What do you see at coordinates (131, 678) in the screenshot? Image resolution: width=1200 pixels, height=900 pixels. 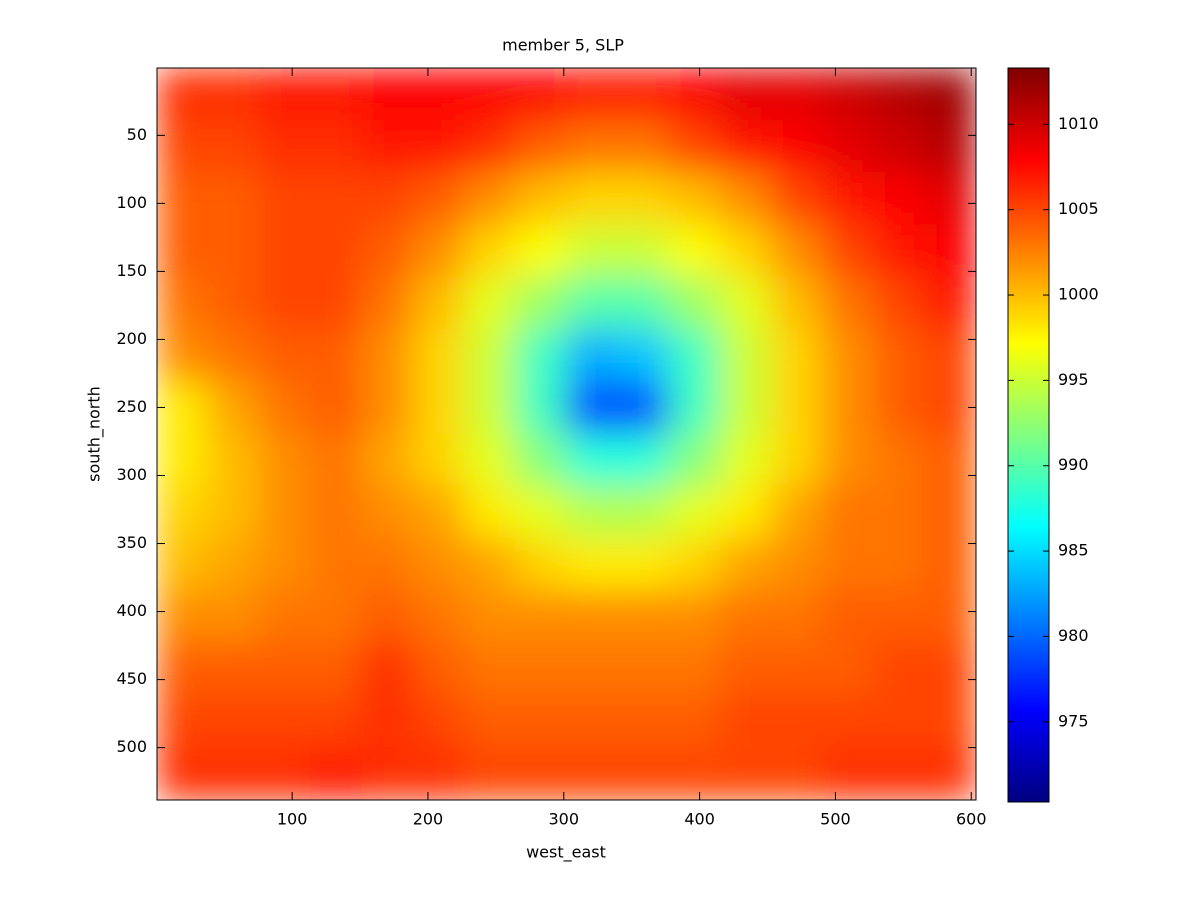 I see `y-tick-label: 450` at bounding box center [131, 678].